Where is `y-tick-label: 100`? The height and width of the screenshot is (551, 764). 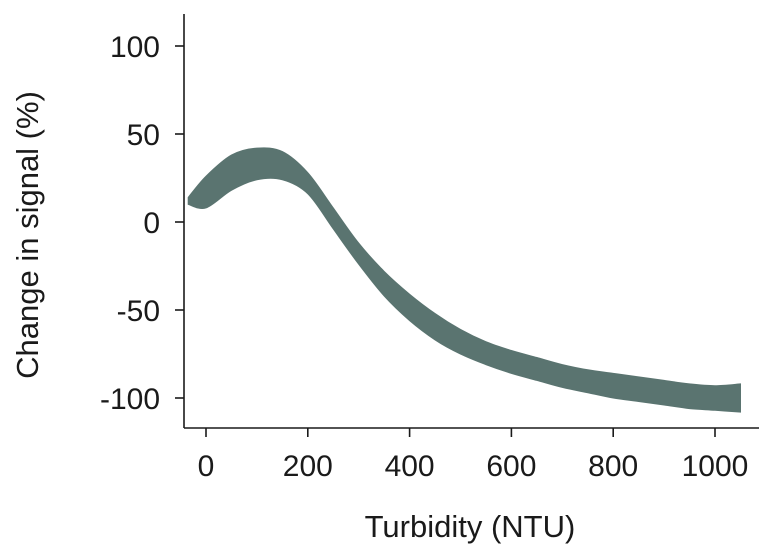
y-tick-label: 100 is located at coordinates (135, 47).